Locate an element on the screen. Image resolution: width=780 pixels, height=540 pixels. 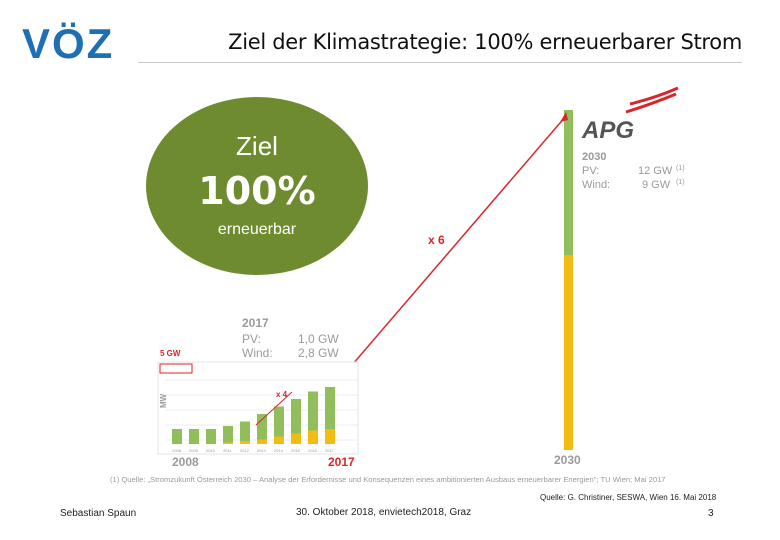
tick-2011: 2011 is located at coordinates (227, 450).